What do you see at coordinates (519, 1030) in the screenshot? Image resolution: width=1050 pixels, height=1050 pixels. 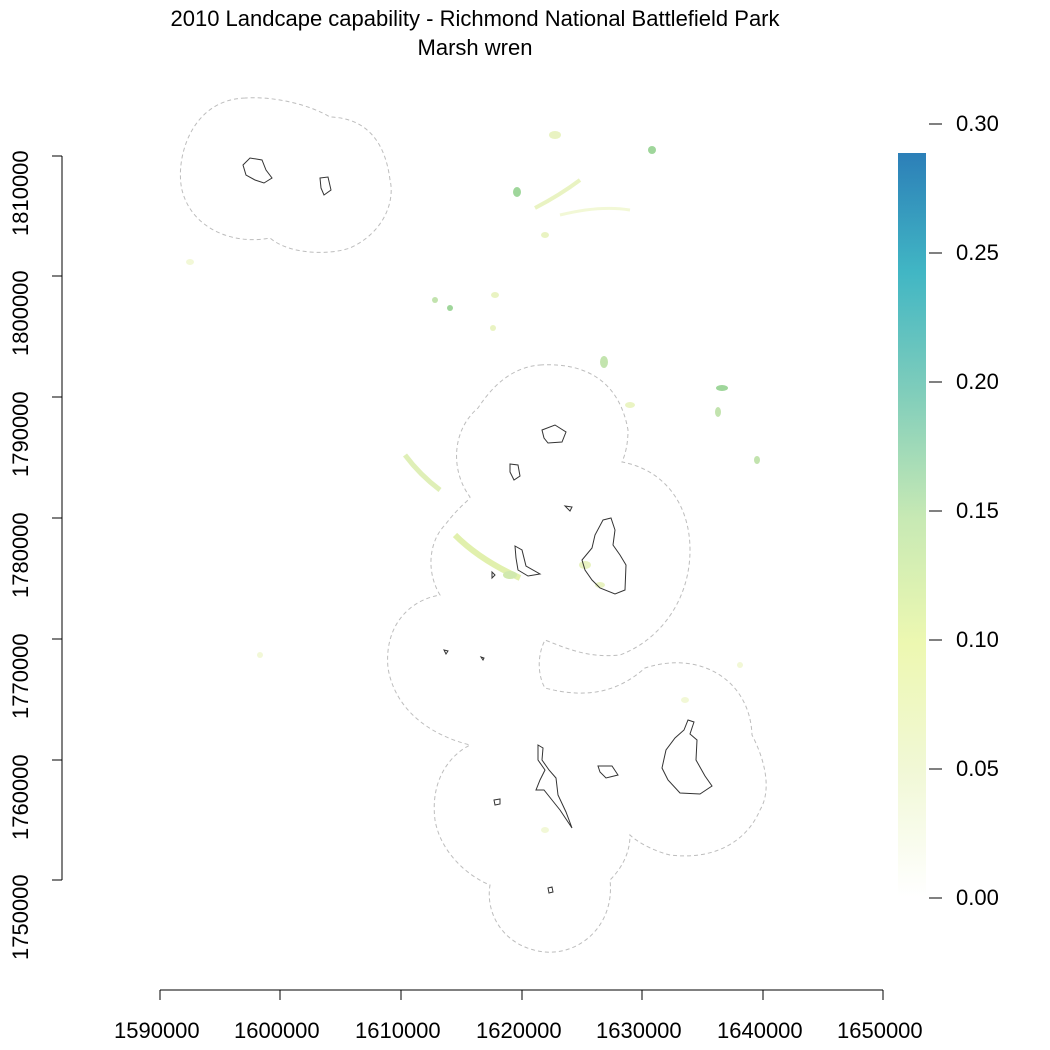 I see `x-tick-label: 1620000` at bounding box center [519, 1030].